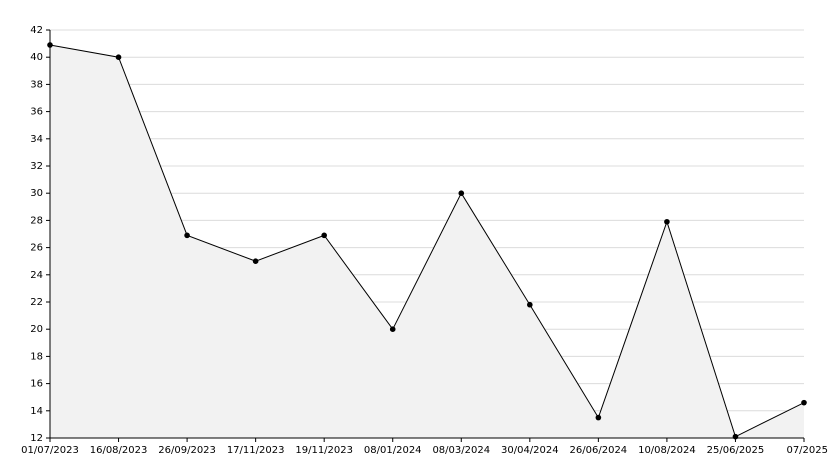 The width and height of the screenshot is (834, 468). I want to click on x-tick-label: 08/01/2024, so click(393, 450).